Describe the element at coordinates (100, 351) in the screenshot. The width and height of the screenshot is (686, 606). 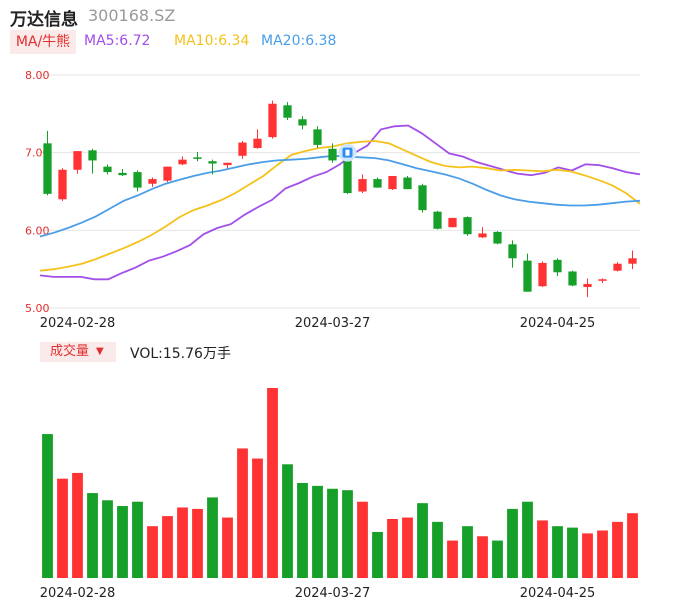
I see `caret-down-icon: ▼` at that location.